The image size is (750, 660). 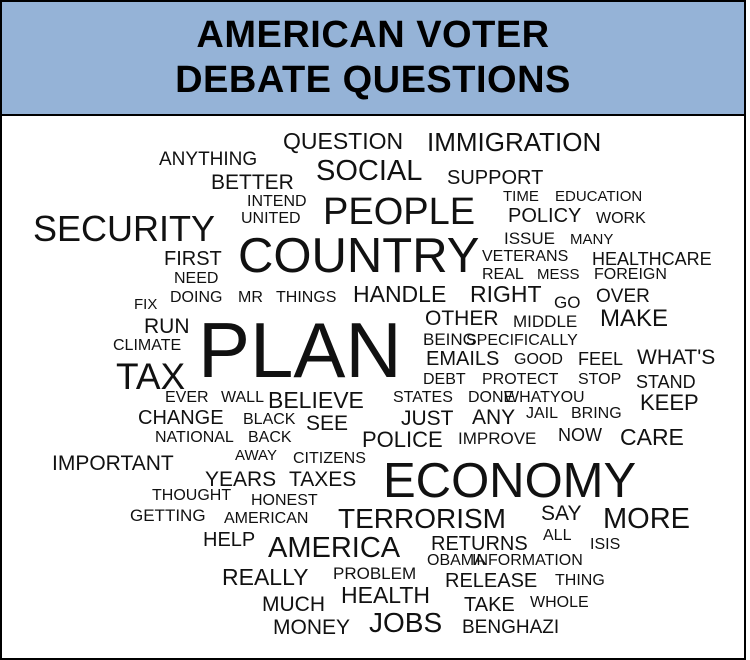 What do you see at coordinates (580, 580) in the screenshot?
I see `cloud-word-thing: THING` at bounding box center [580, 580].